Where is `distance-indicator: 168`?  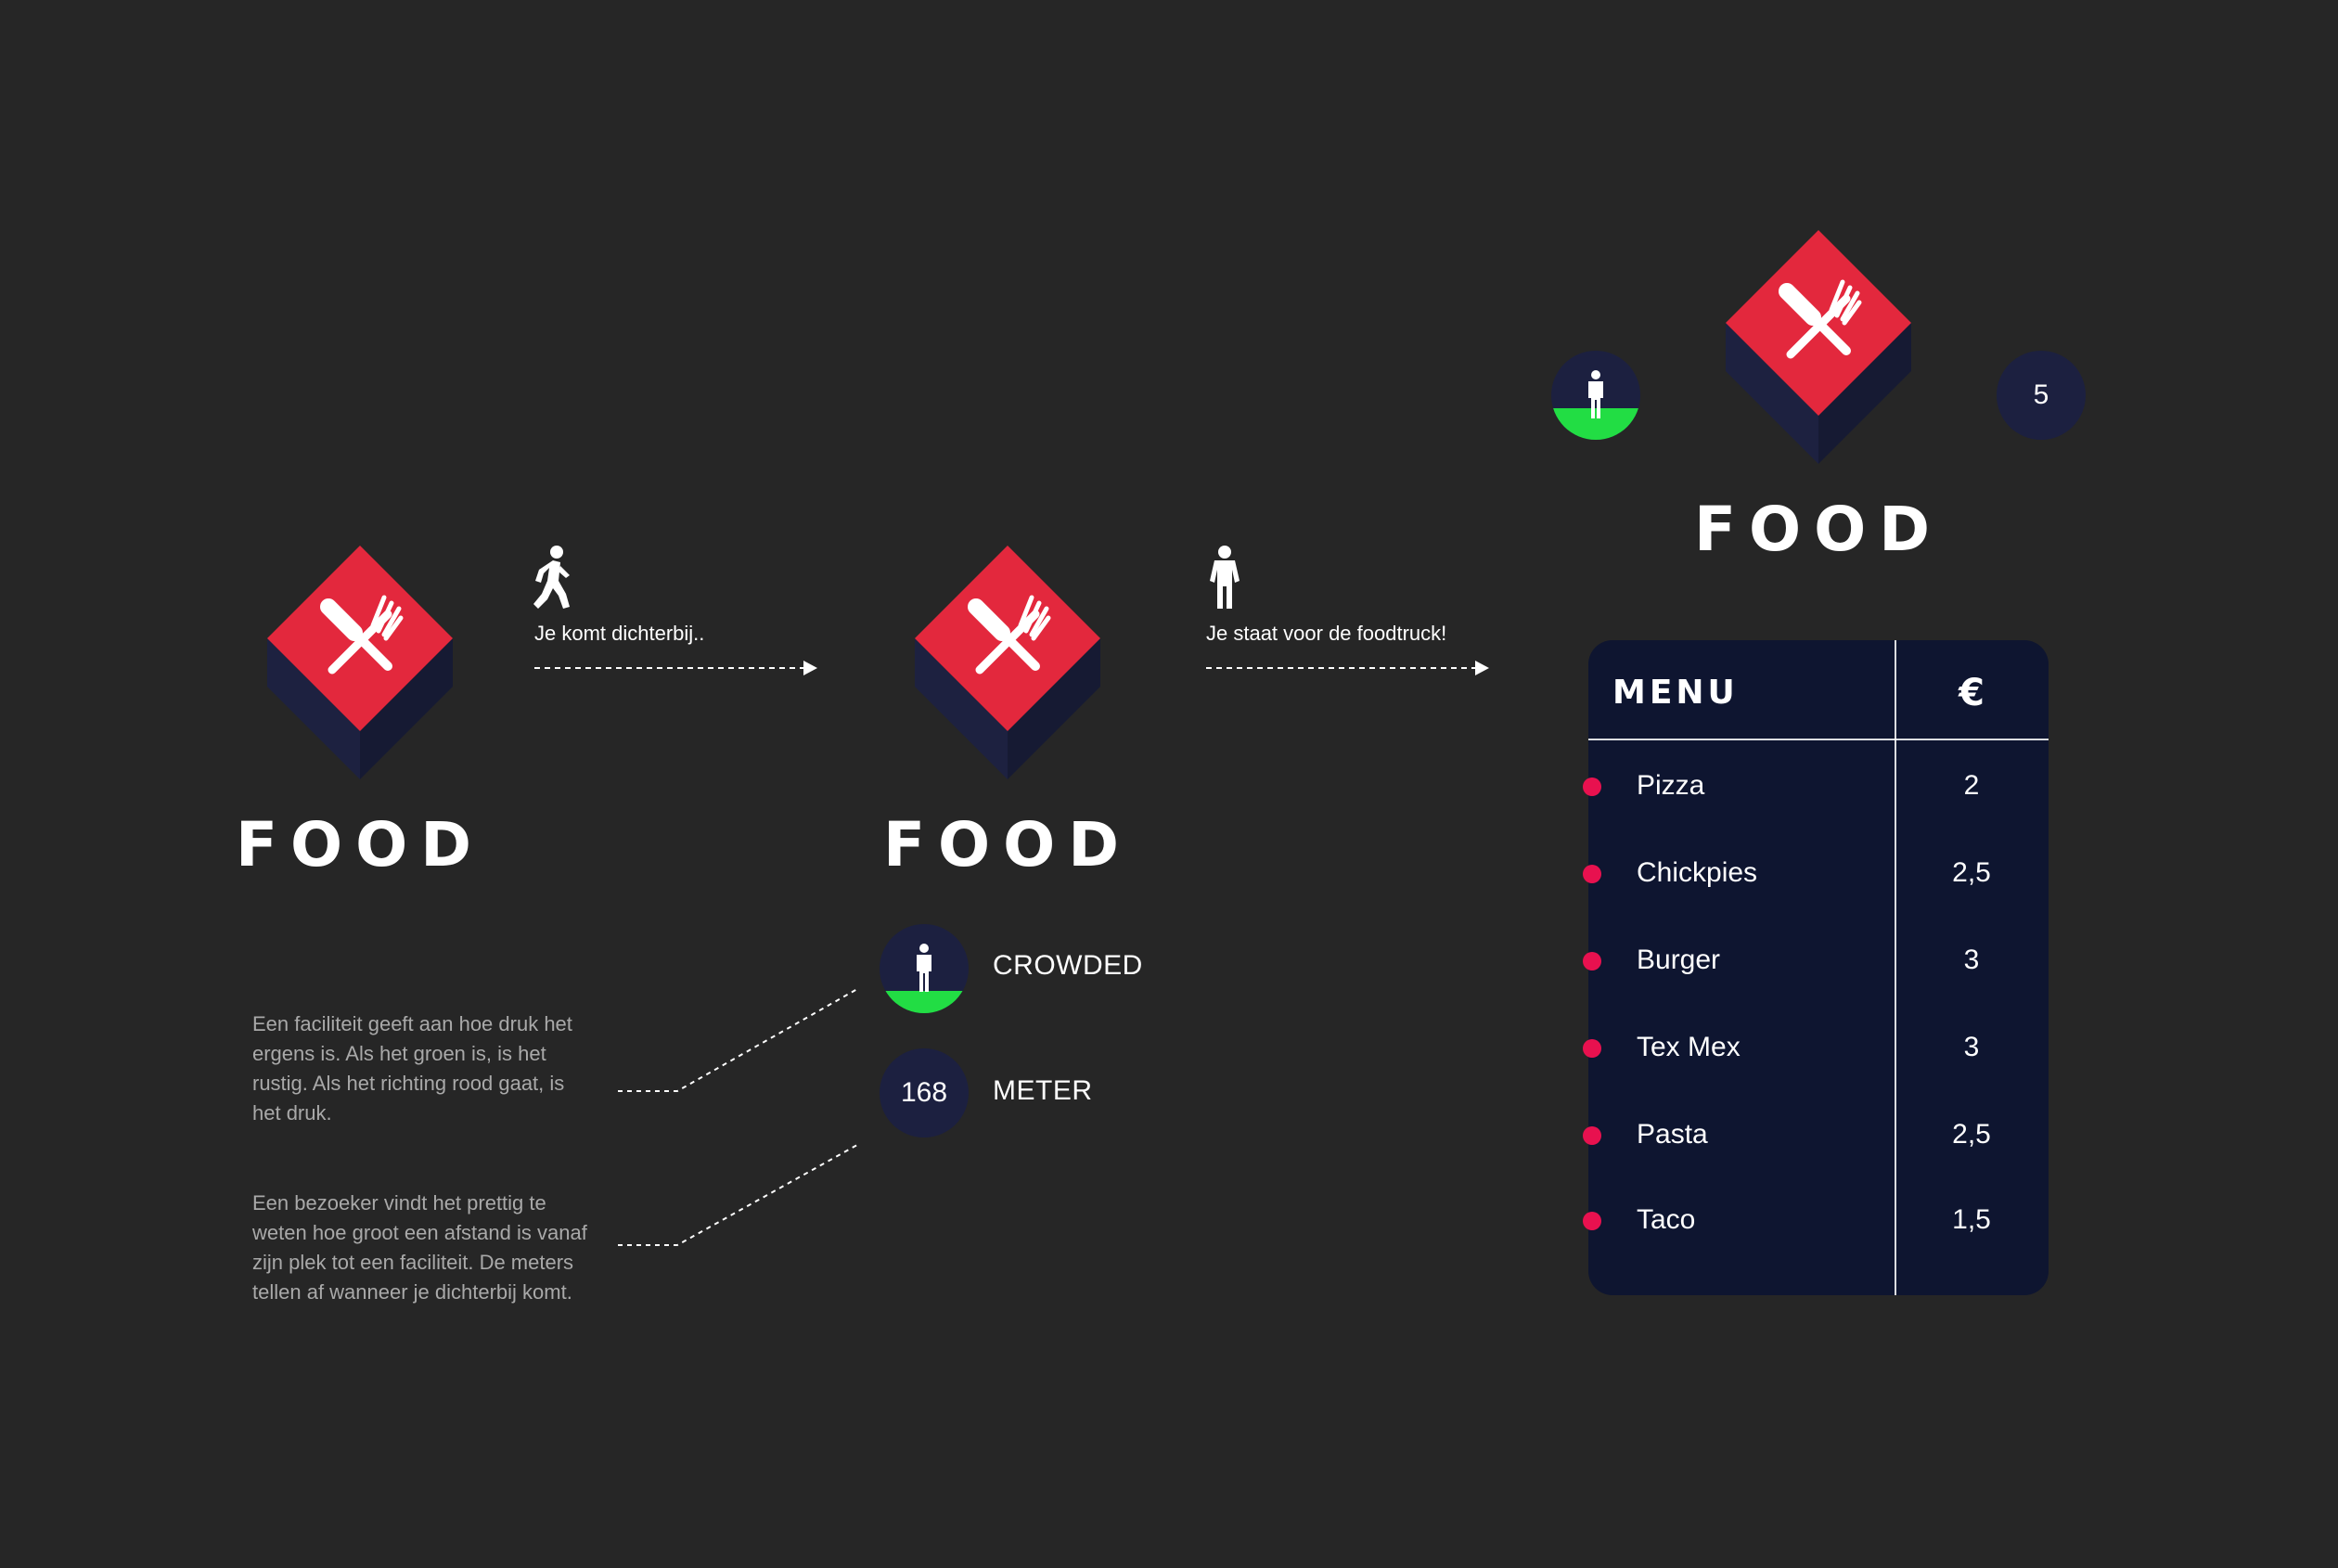
distance-indicator: 168 is located at coordinates (924, 1093).